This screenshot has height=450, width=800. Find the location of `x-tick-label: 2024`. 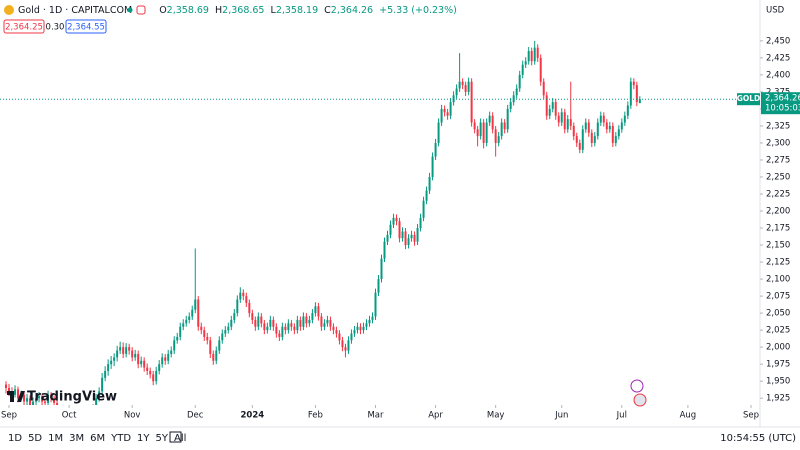

x-tick-label: 2024 is located at coordinates (252, 416).